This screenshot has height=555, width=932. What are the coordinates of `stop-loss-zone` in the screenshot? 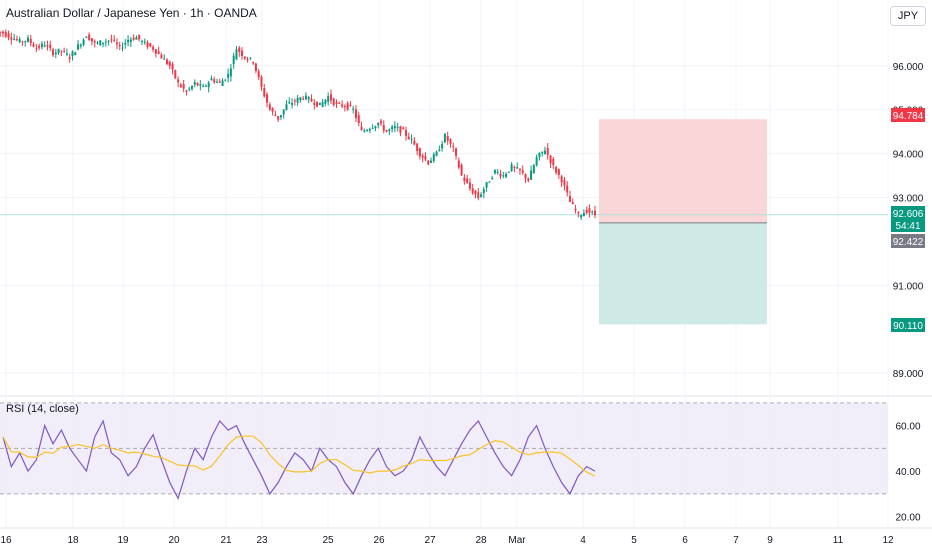 It's located at (683, 171).